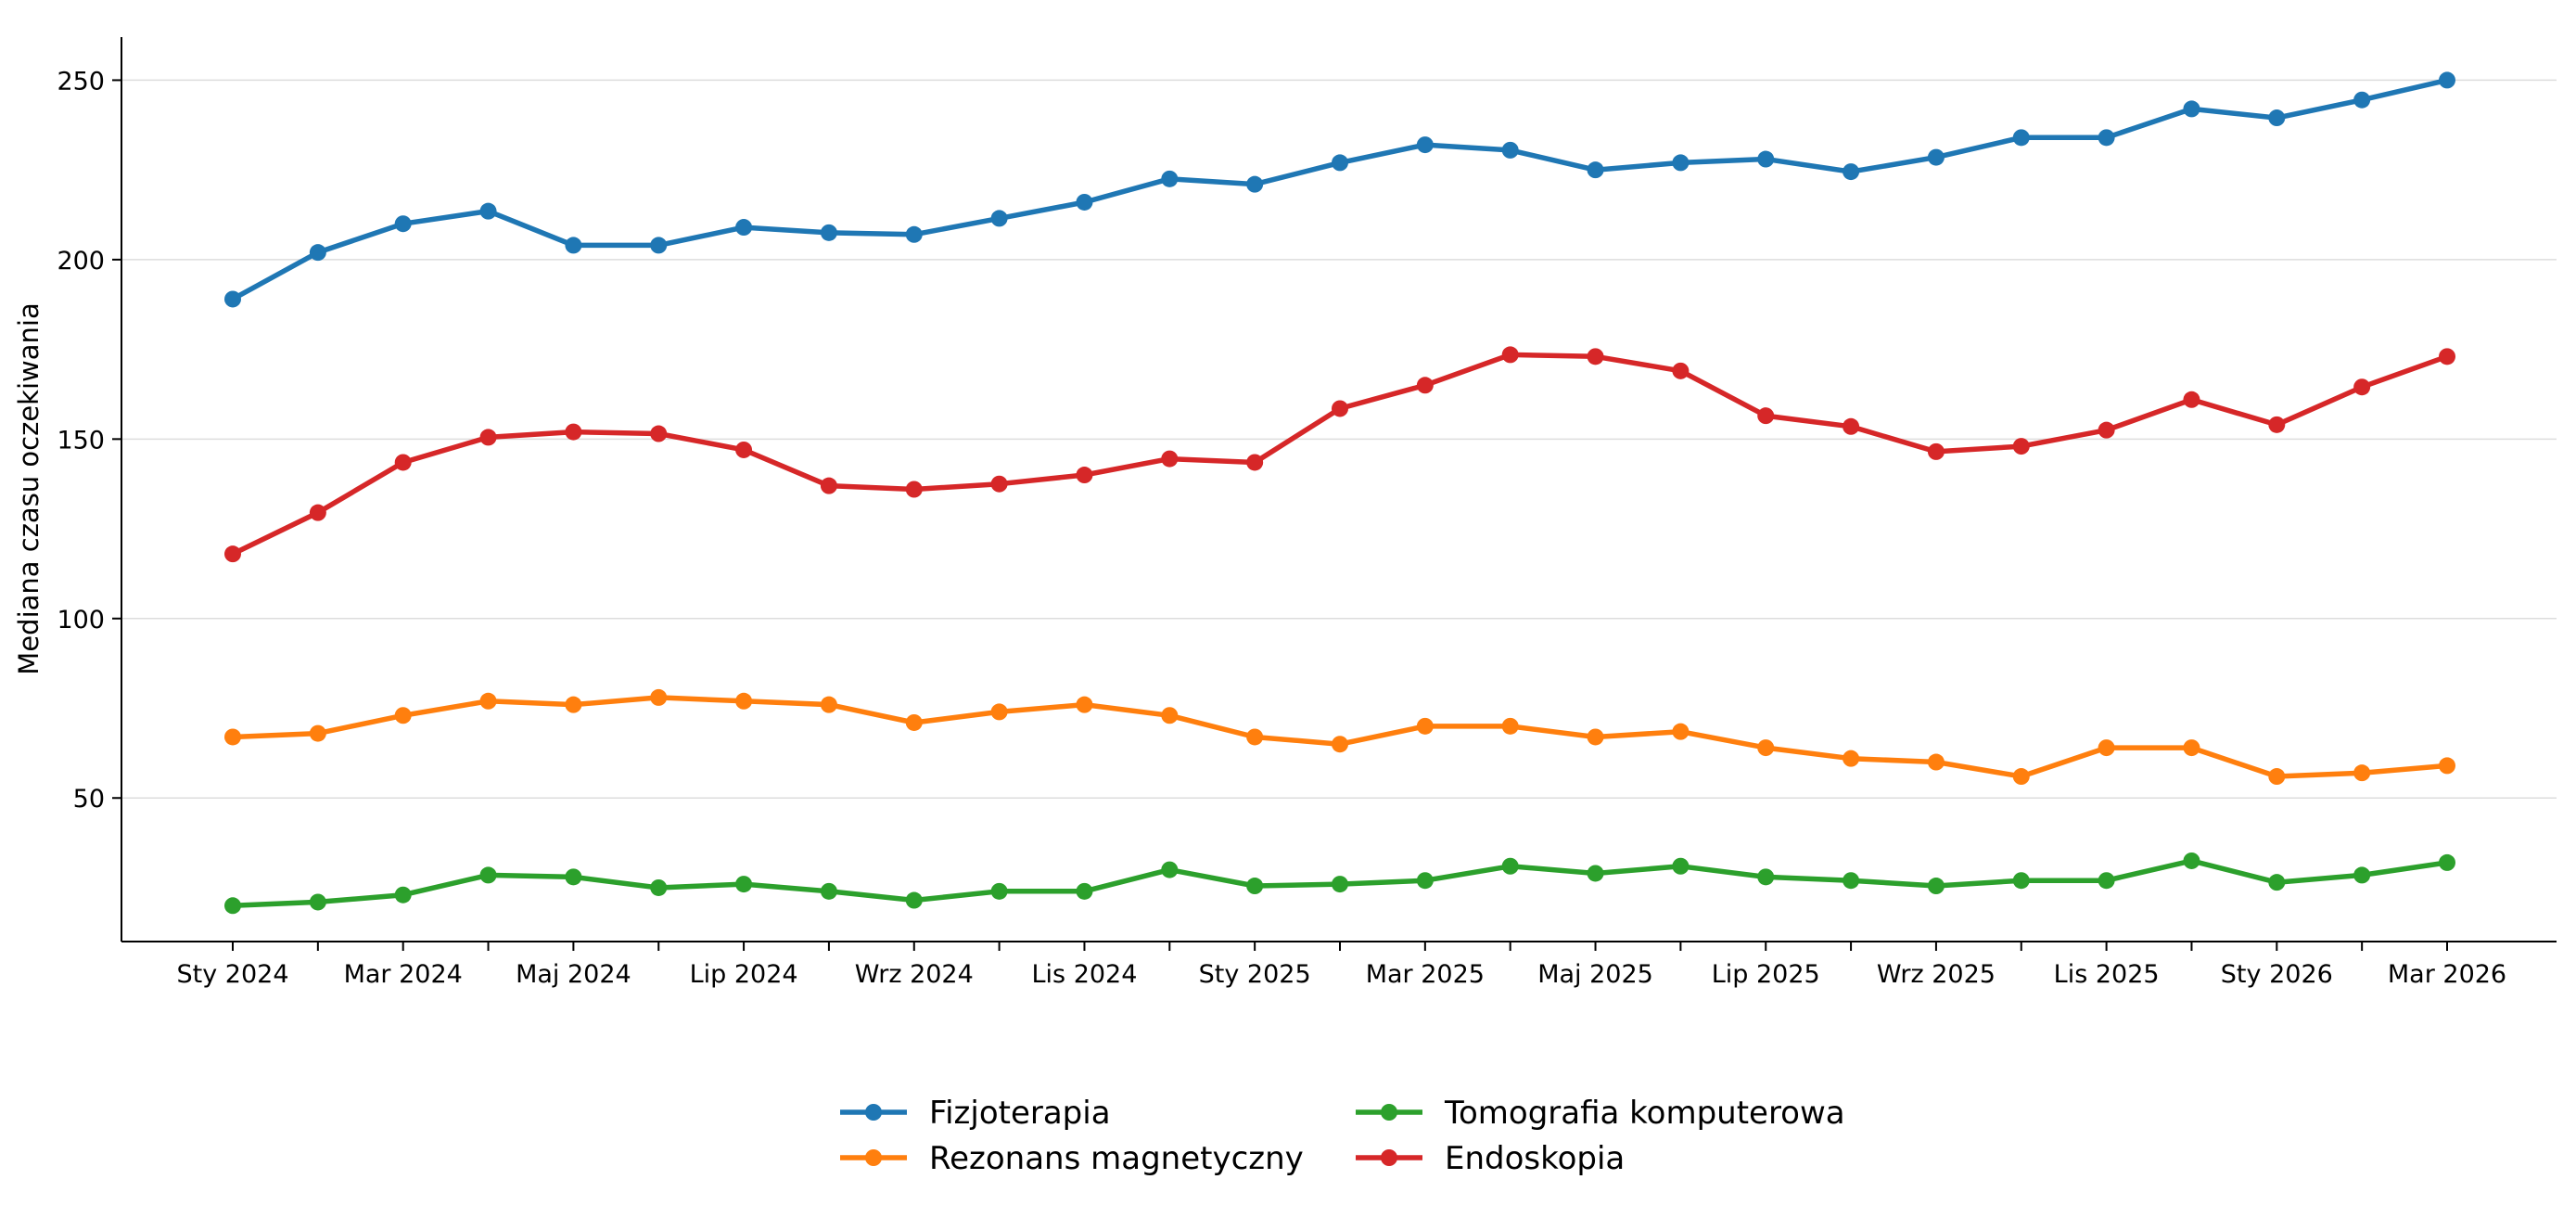 The image size is (2576, 1205). What do you see at coordinates (81, 261) in the screenshot?
I see `y-tick-label: 200` at bounding box center [81, 261].